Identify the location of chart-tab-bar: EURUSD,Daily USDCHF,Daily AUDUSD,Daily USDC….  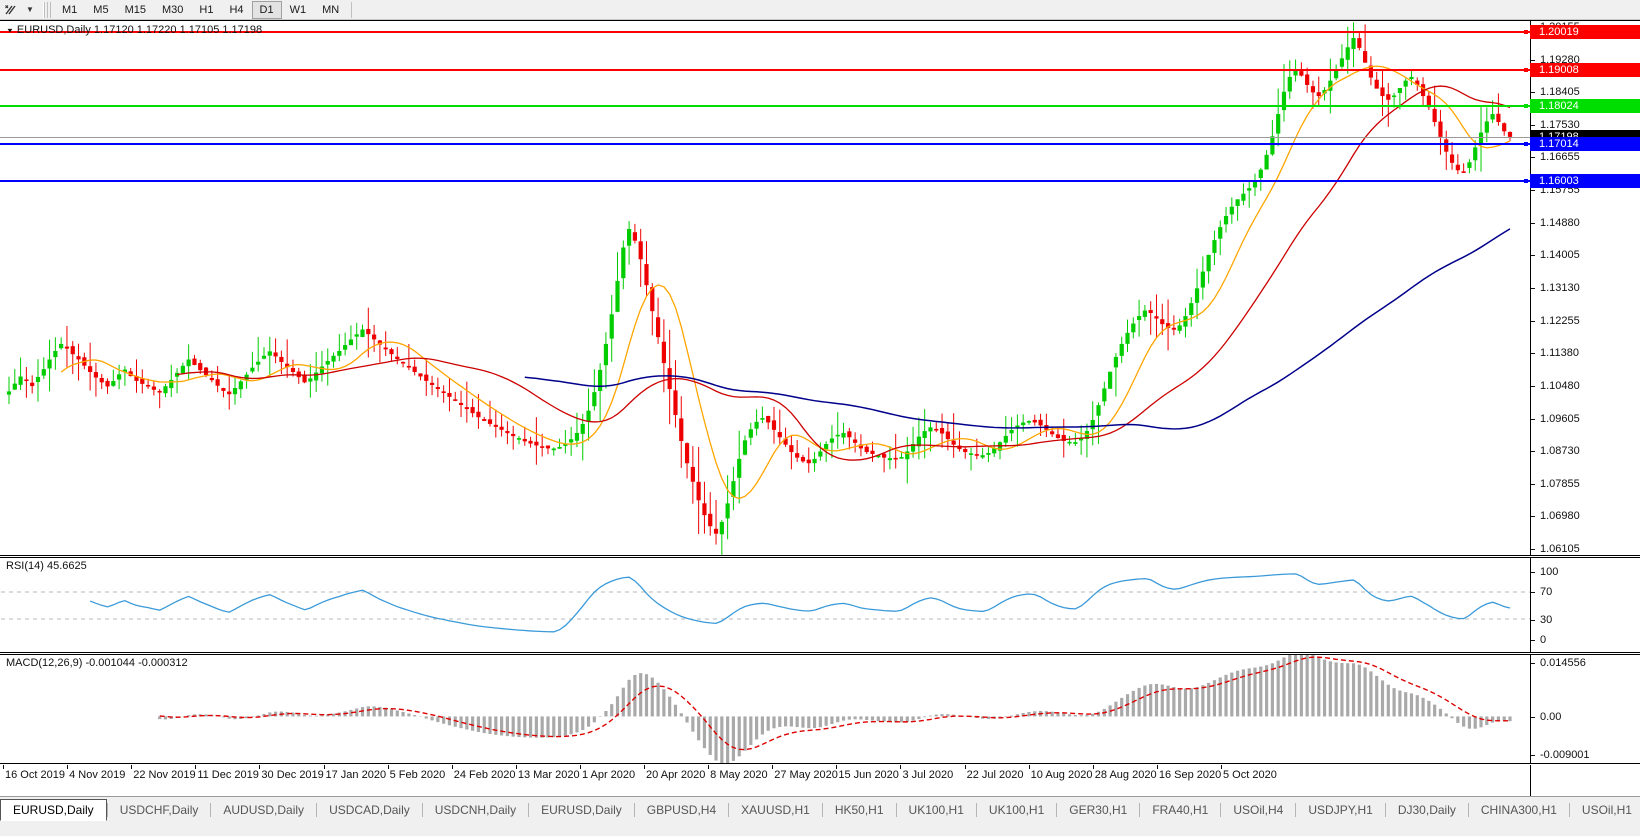
(820, 816).